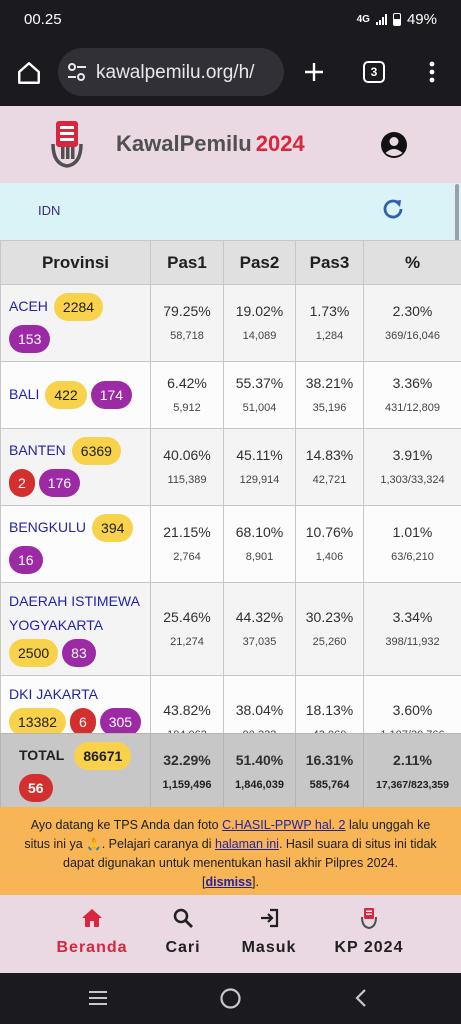  I want to click on column-header-pas1: Pas1, so click(187, 262).